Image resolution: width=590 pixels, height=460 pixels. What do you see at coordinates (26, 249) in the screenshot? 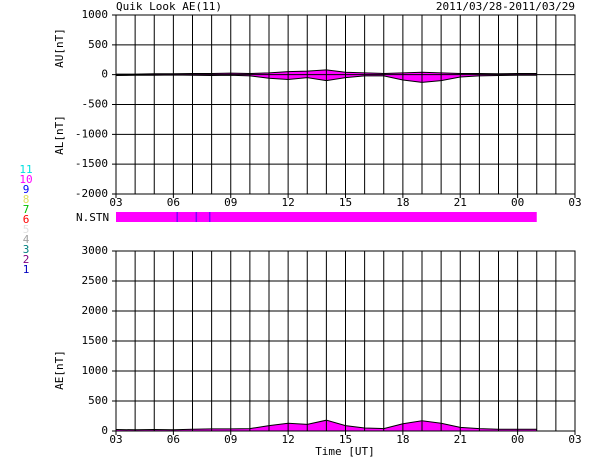
I see `legend-entry: 3` at bounding box center [26, 249].